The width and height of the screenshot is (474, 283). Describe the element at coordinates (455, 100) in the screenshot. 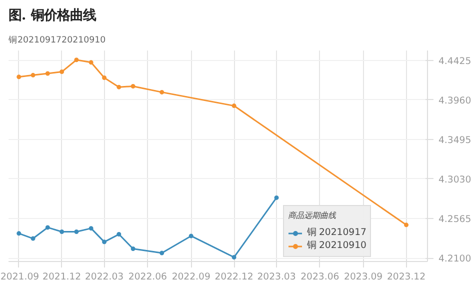

I see `y-tick-label: 4.3960` at that location.